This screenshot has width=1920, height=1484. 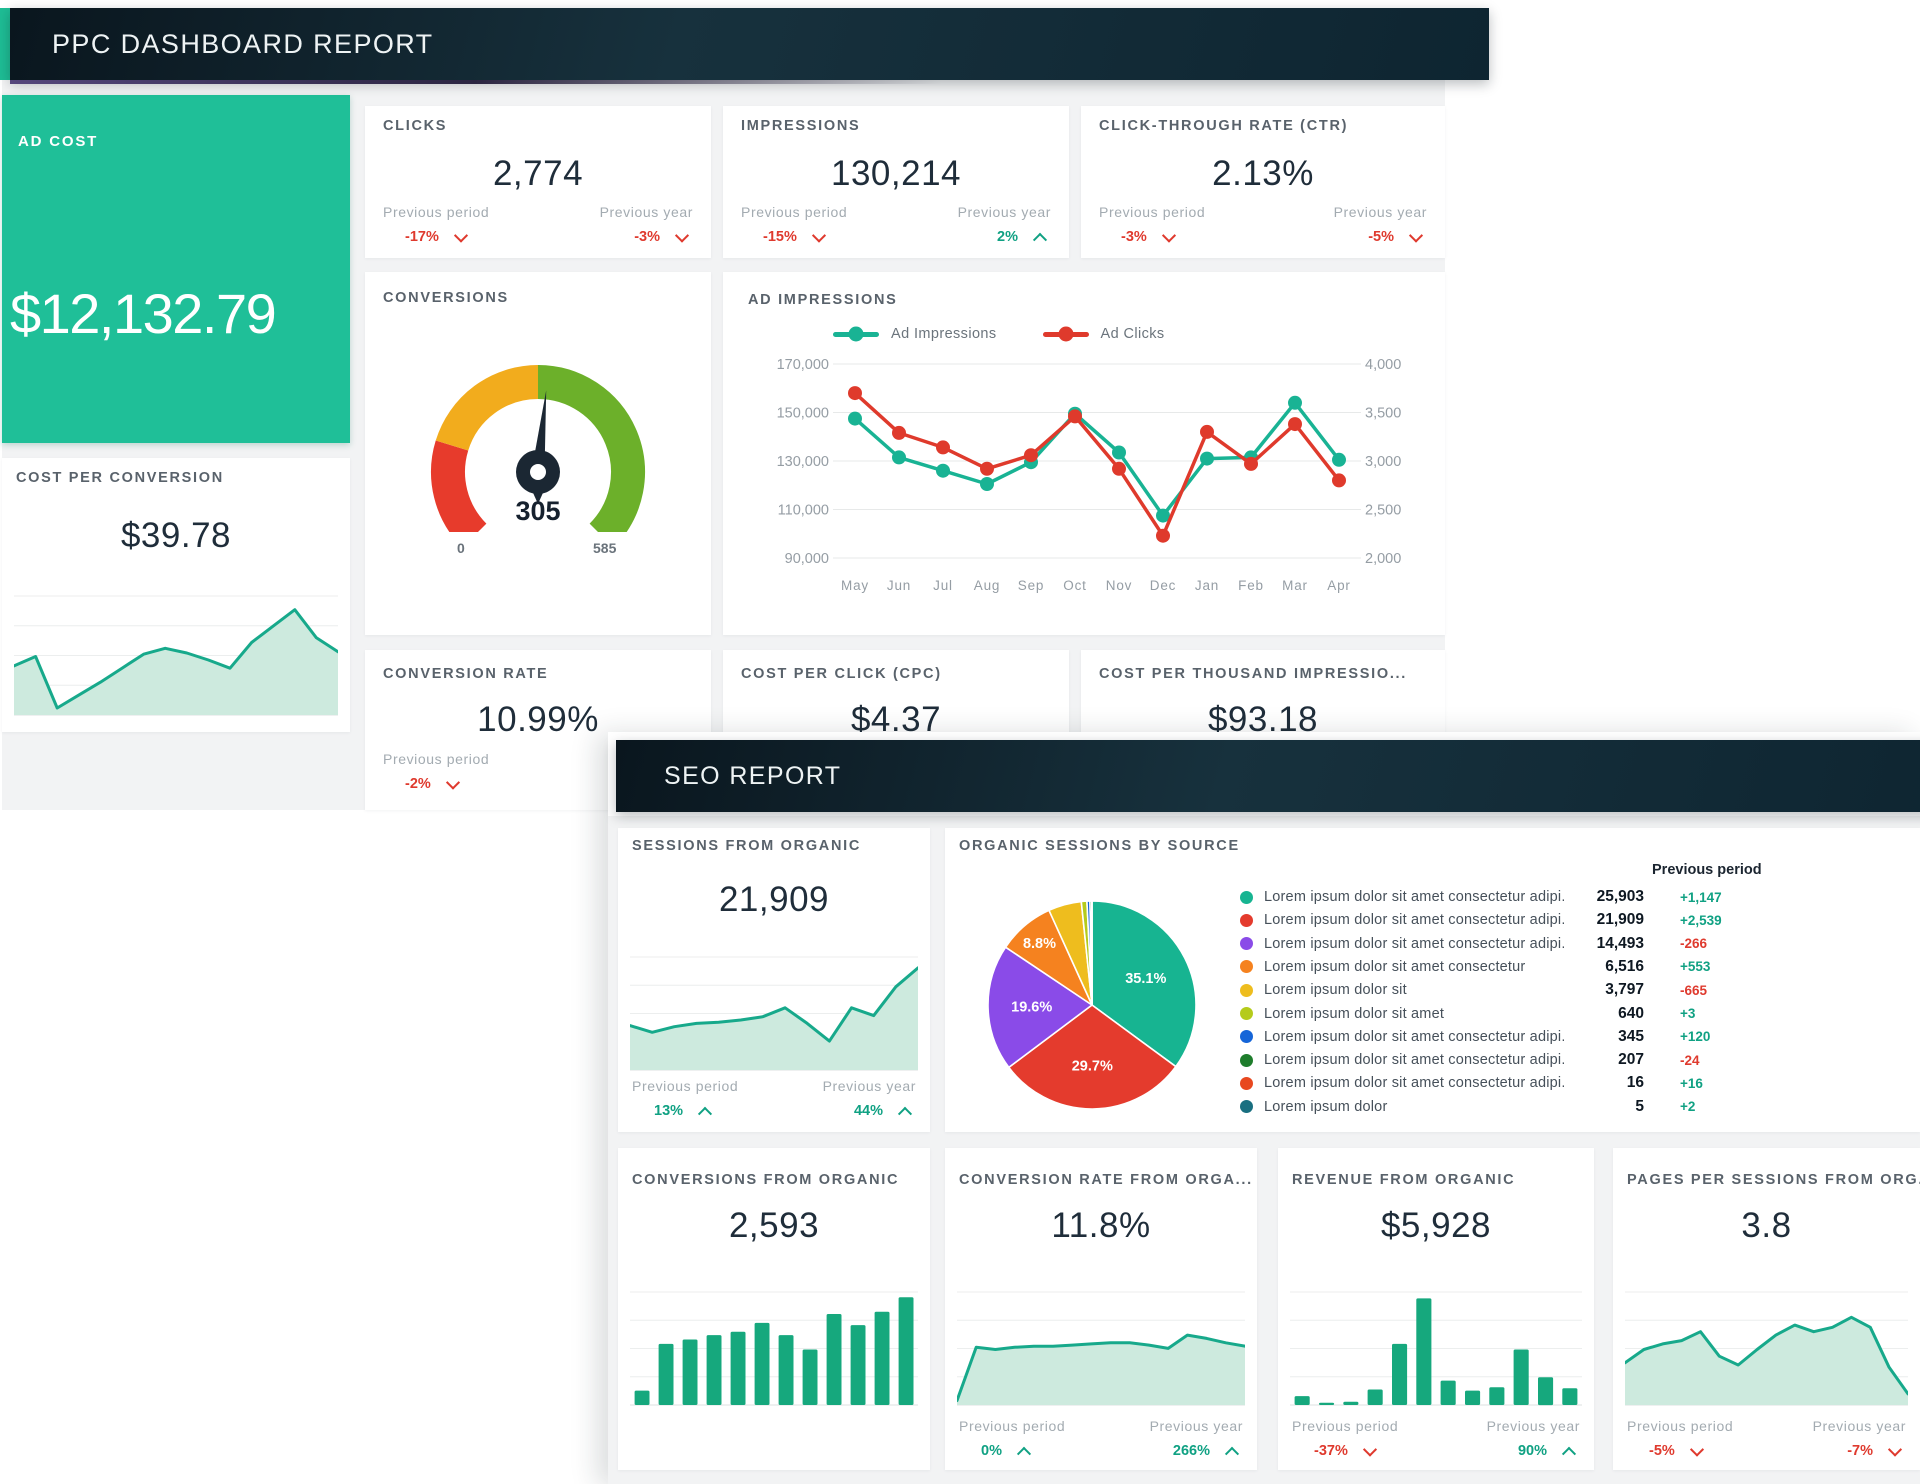 What do you see at coordinates (823, 300) in the screenshot?
I see `card-label: AD IMPRESSIONS` at bounding box center [823, 300].